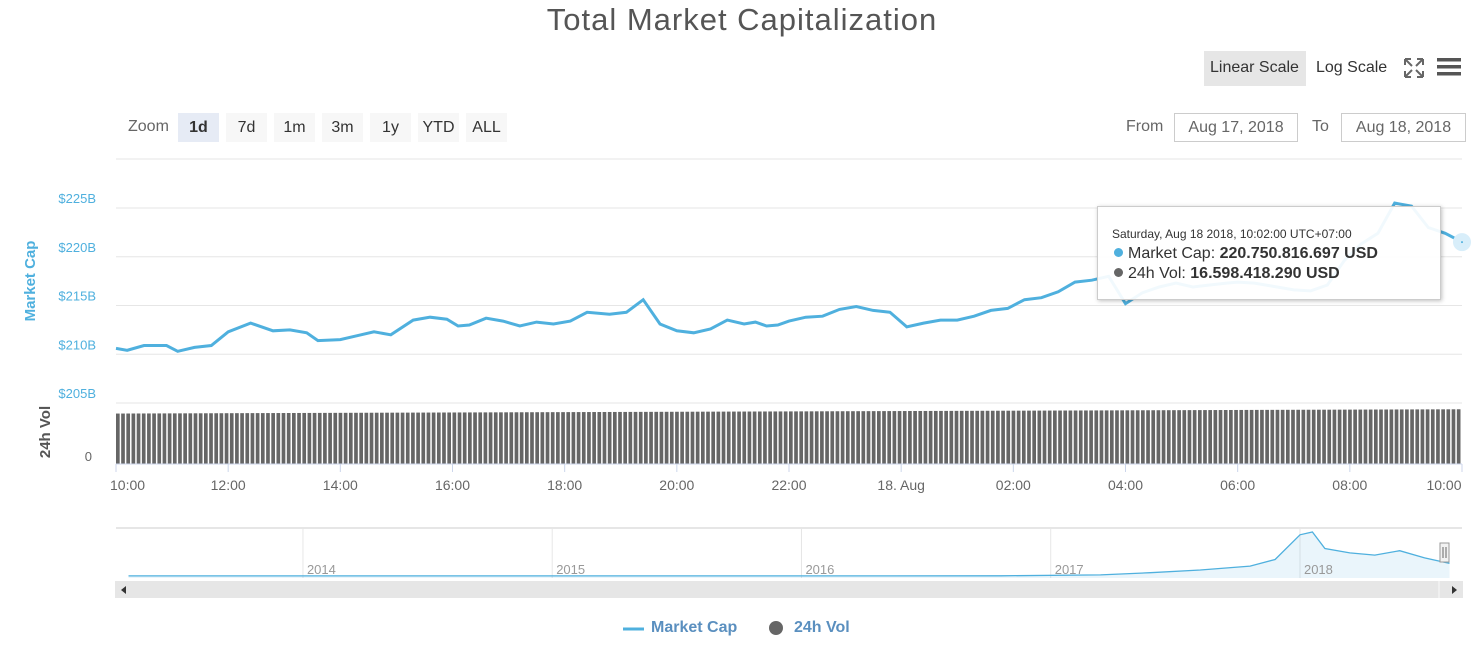  I want to click on y-tick-label: $225B, so click(77, 198).